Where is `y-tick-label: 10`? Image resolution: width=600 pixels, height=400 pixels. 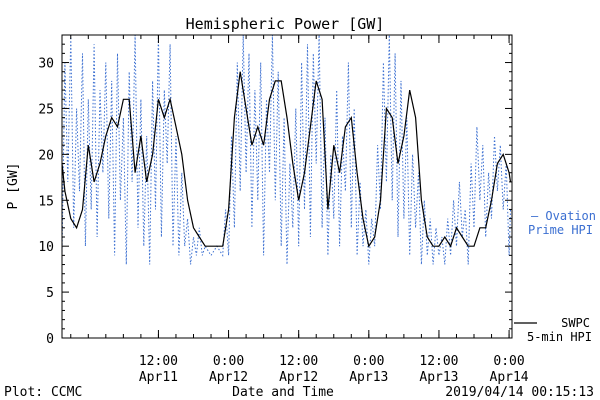 y-tick-label: 10 is located at coordinates (46, 247).